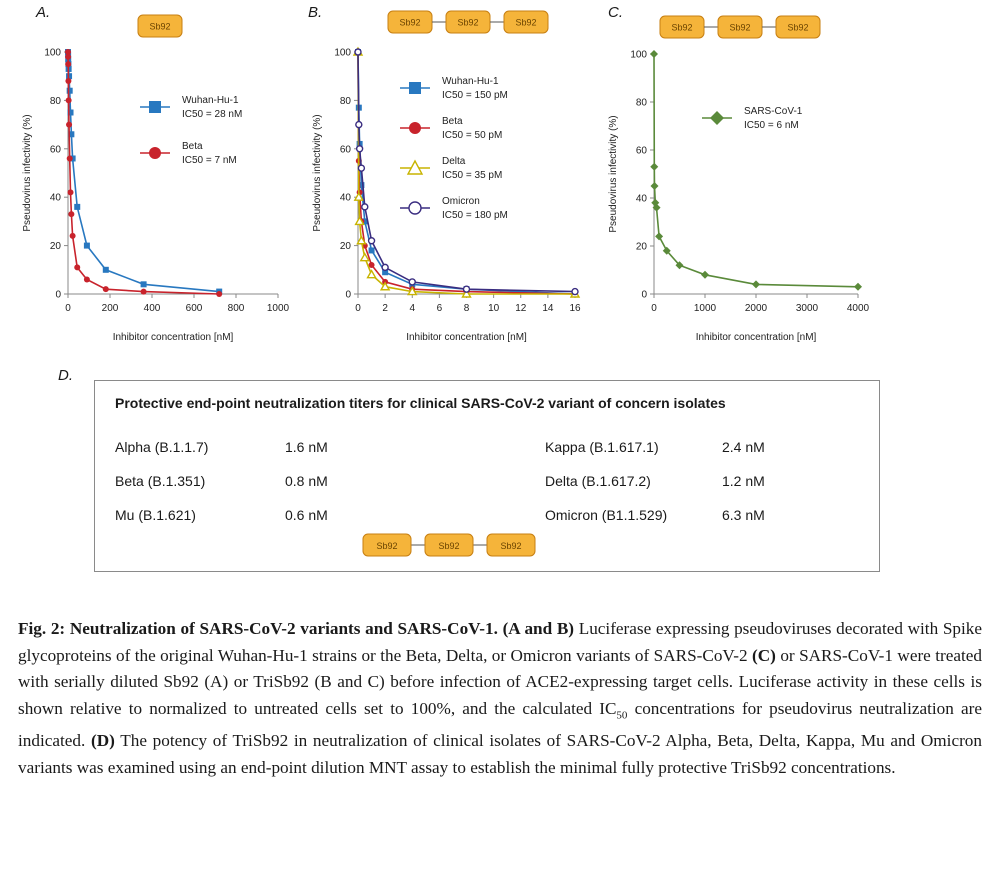 Image resolution: width=1000 pixels, height=870 pixels. Describe the element at coordinates (756, 337) in the screenshot. I see `x-axis-label: Inhibitor concentration [nM]` at that location.